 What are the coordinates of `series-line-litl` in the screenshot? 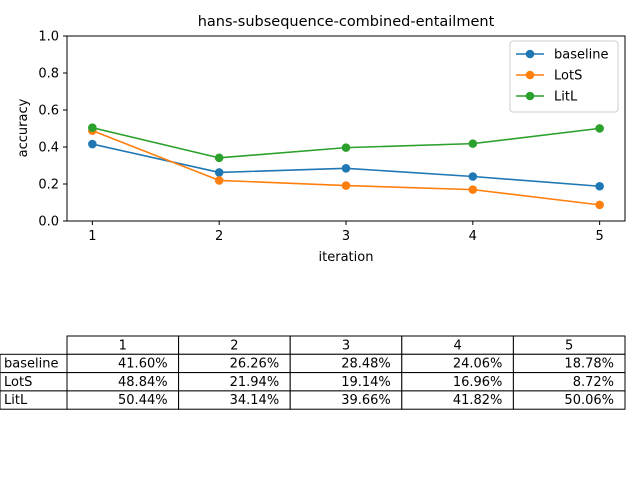 It's located at (346, 142).